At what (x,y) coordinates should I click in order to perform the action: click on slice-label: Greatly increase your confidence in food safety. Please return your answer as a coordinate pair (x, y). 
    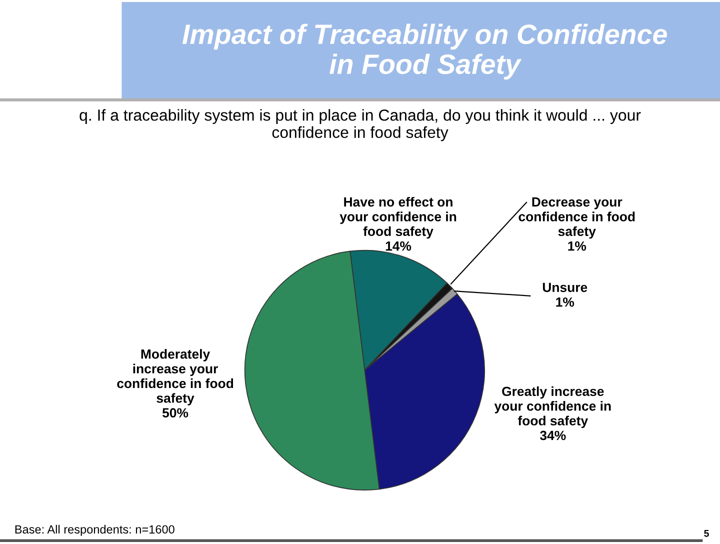
    Looking at the image, I should click on (552, 407).